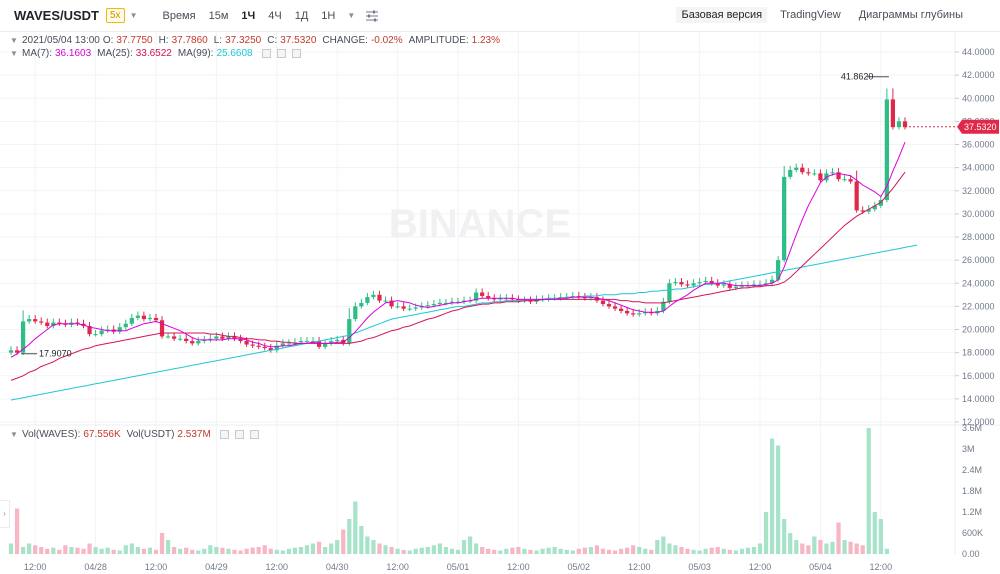 Image resolution: width=1000 pixels, height=574 pixels. I want to click on indicator-settings-icon, so click(372, 16).